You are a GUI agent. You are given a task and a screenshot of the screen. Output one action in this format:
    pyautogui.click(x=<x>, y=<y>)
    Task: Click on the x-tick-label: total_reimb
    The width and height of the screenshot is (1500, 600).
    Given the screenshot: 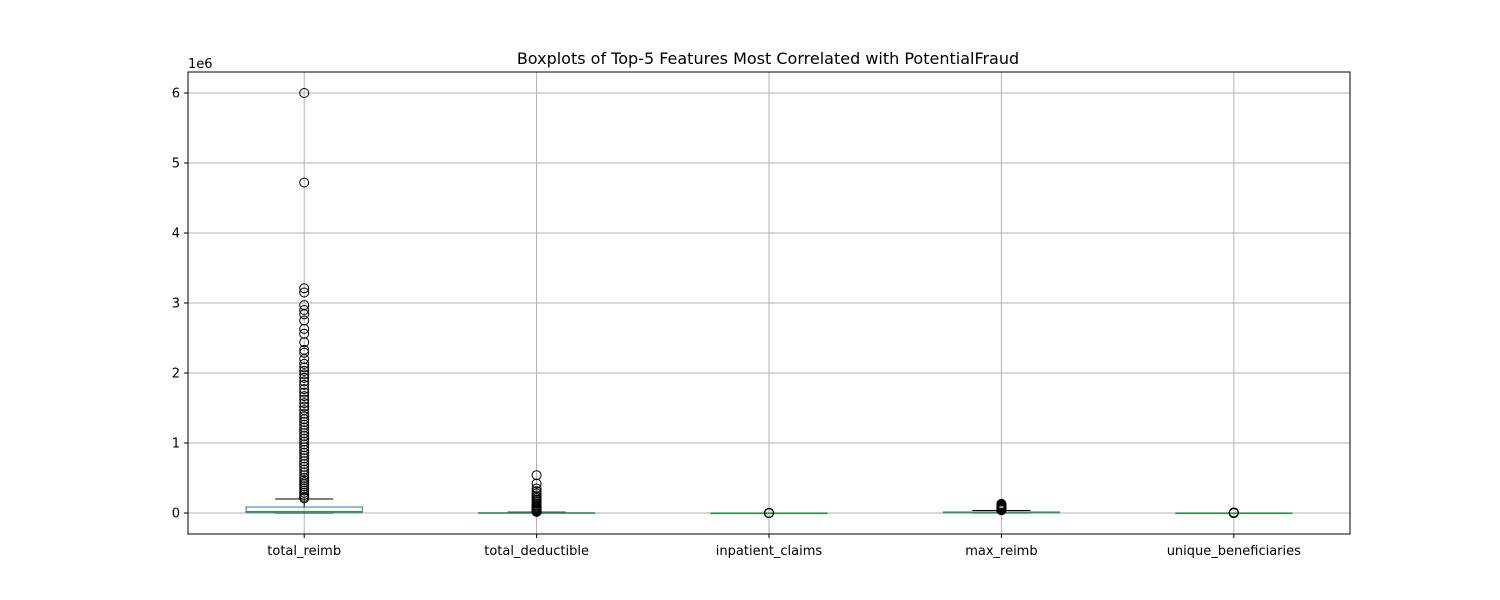 What is the action you would take?
    pyautogui.click(x=304, y=551)
    